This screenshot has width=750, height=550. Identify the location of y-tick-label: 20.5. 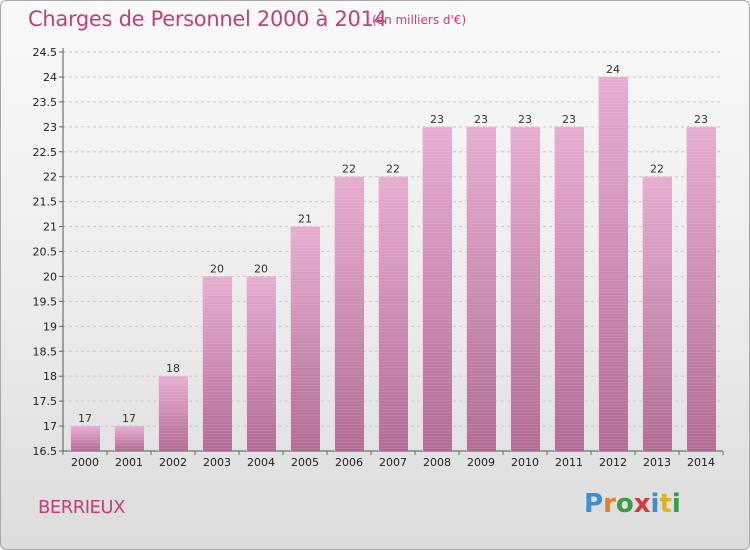
(45, 252).